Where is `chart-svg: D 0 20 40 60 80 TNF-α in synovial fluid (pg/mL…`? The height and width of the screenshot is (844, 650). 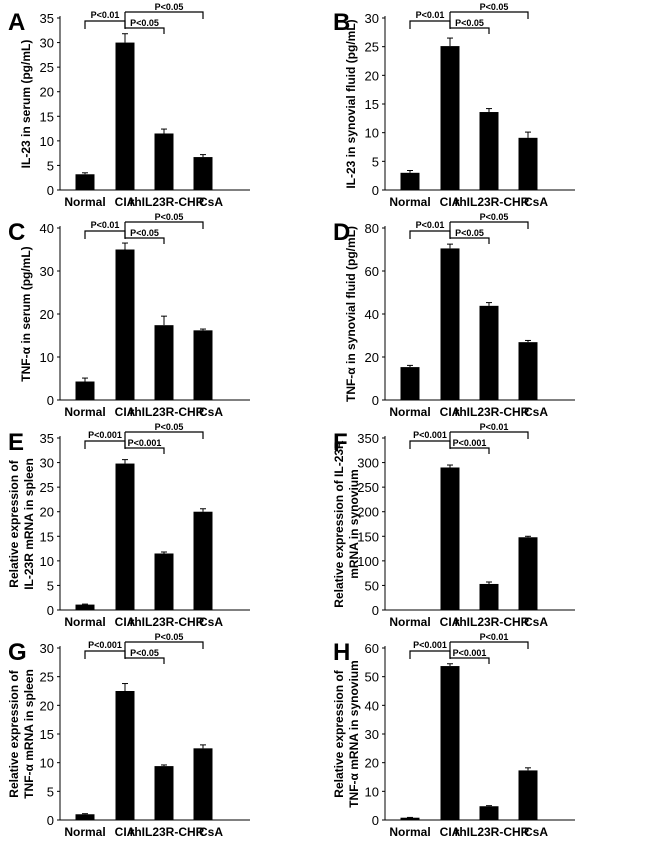 chart-svg: D 0 20 40 60 80 TNF-α in synovial fluid (pg/mL… is located at coordinates (454, 315).